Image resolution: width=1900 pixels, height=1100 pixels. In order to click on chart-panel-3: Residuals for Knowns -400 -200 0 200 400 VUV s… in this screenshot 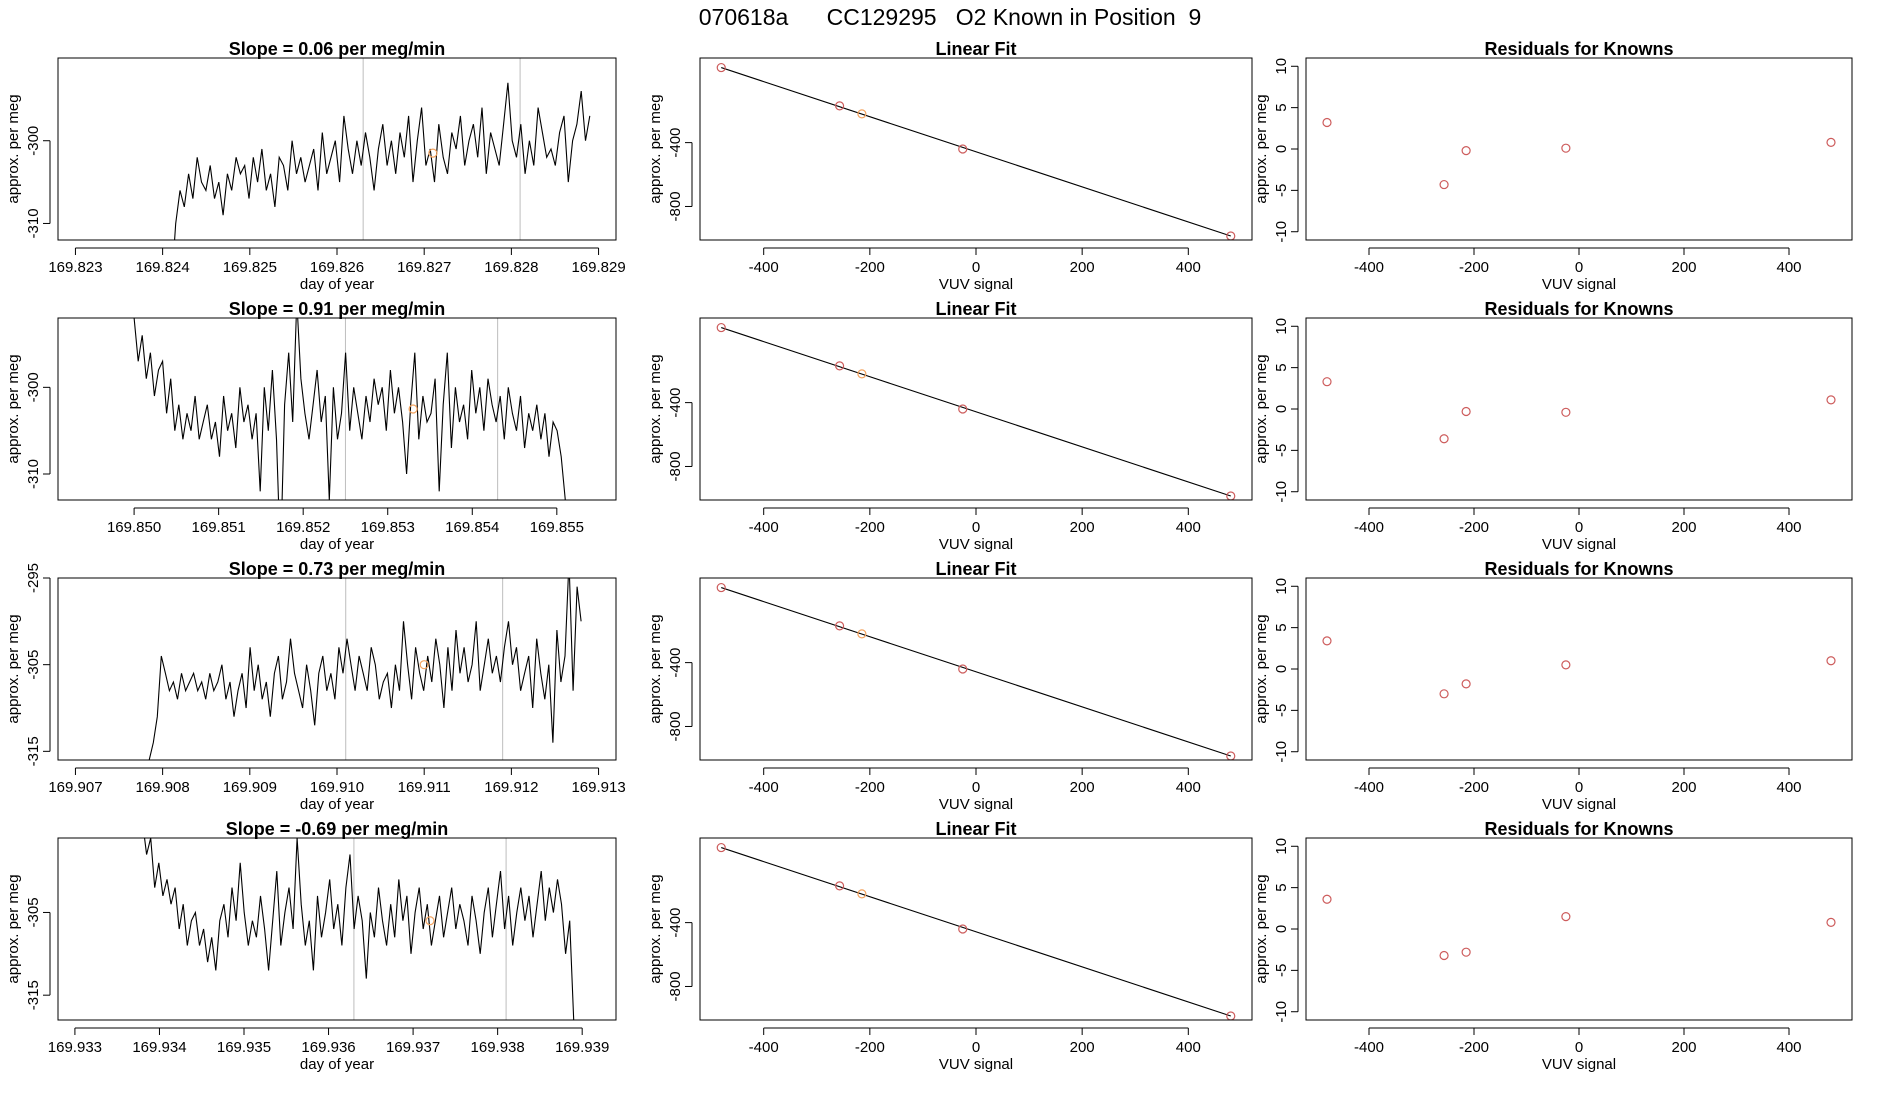, I will do `click(1553, 166)`.